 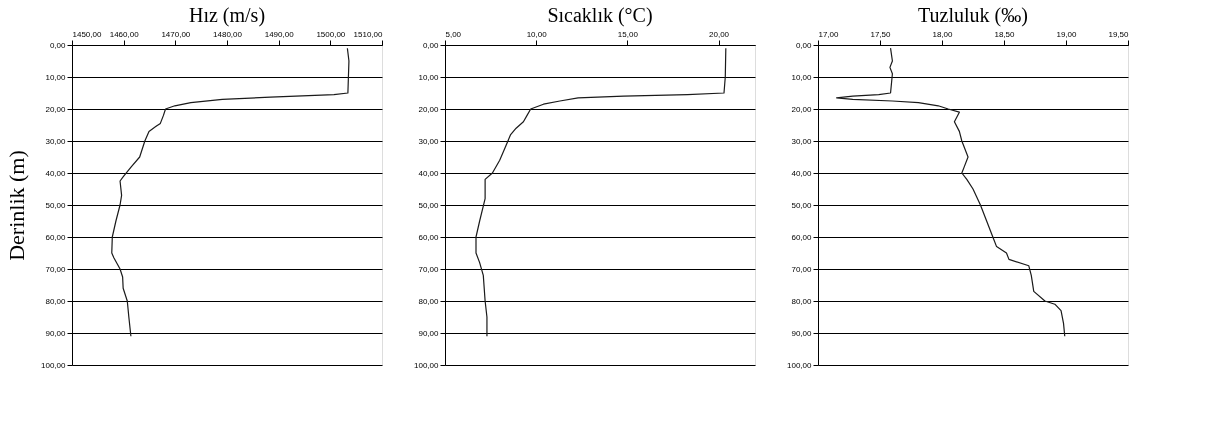 I want to click on chart-title: Tuzluluk (‰), so click(x=973, y=15).